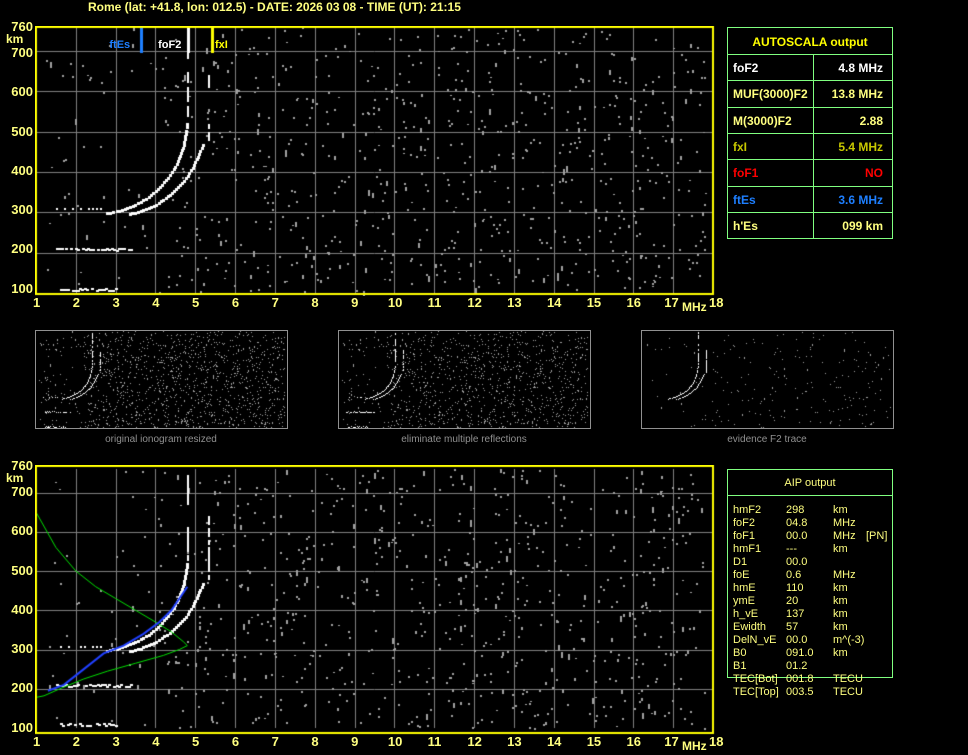  I want to click on autoscala-param-name: fxI, so click(740, 146).